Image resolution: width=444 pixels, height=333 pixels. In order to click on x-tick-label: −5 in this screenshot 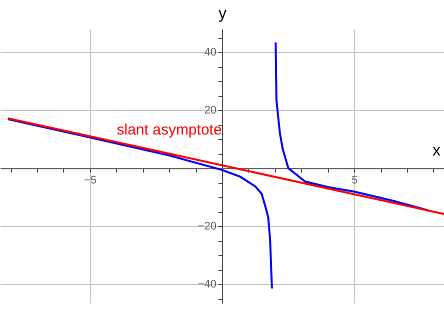, I will do `click(90, 180)`.